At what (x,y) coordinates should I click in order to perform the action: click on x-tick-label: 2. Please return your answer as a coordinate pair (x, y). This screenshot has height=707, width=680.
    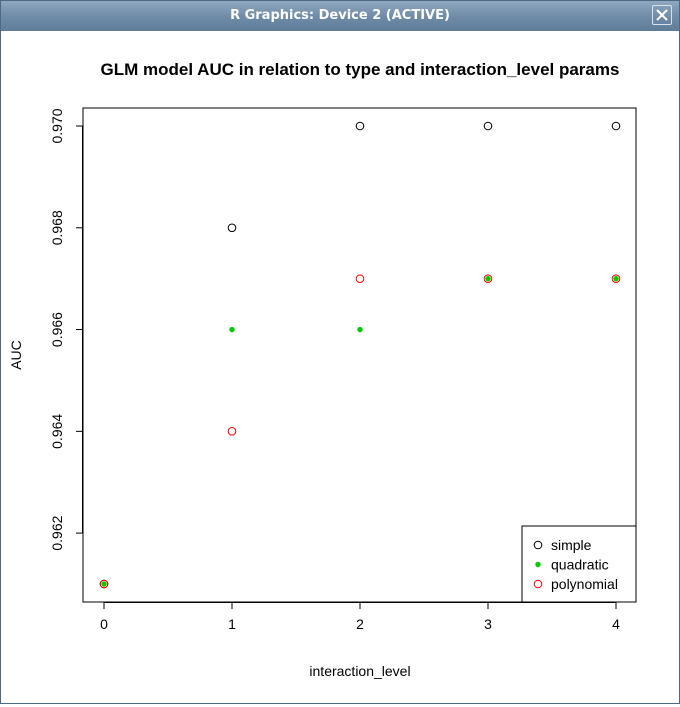
    Looking at the image, I should click on (360, 624).